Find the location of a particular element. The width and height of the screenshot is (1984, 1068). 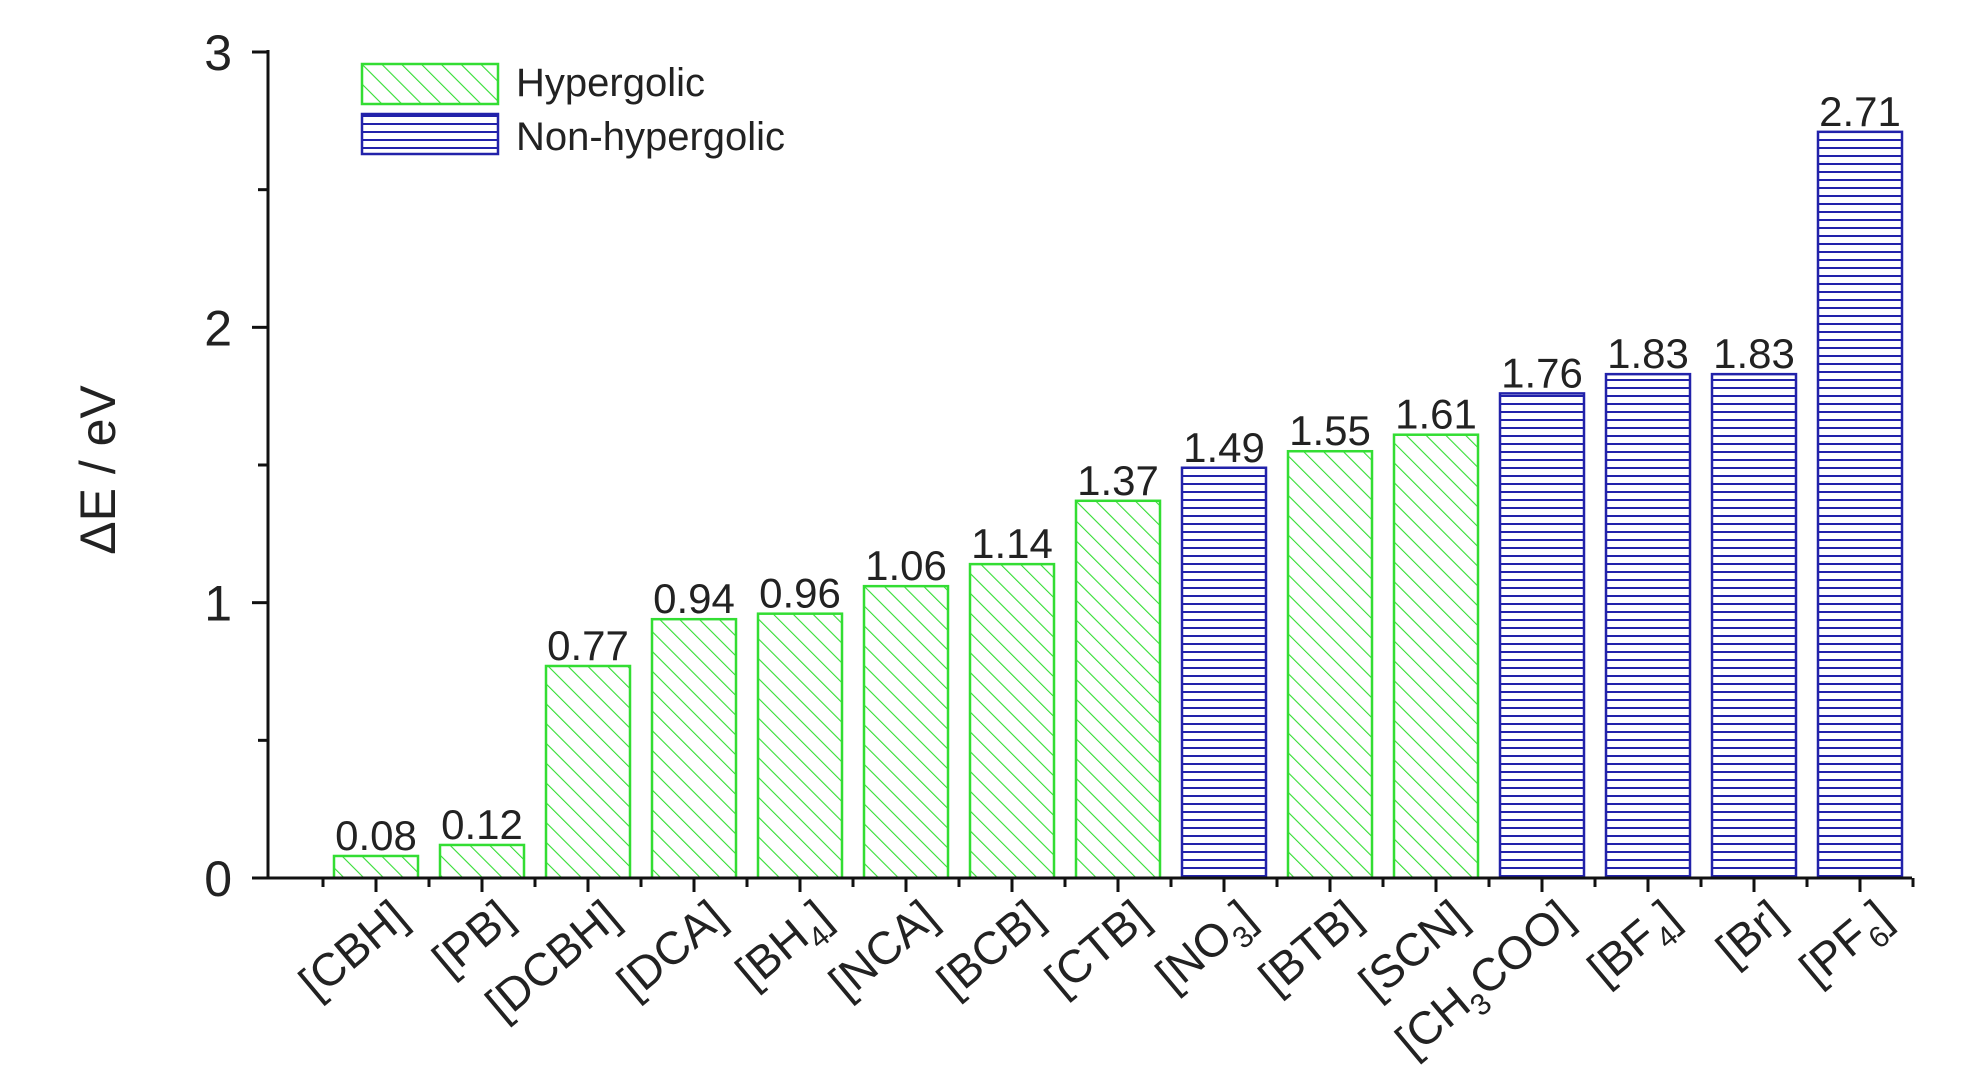

value-label-ch3coo: 1.76 is located at coordinates (1542, 372).